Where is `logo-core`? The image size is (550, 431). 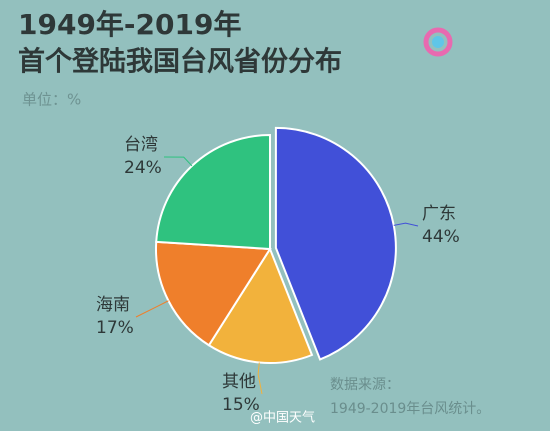 logo-core is located at coordinates (438, 42).